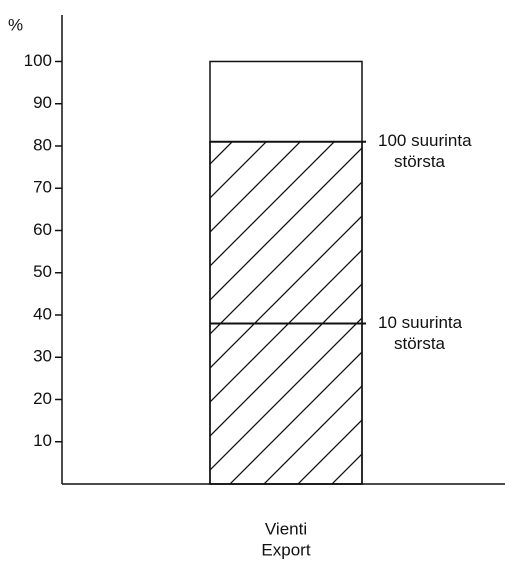 The height and width of the screenshot is (581, 509). What do you see at coordinates (42, 313) in the screenshot?
I see `y-tick-label: 40` at bounding box center [42, 313].